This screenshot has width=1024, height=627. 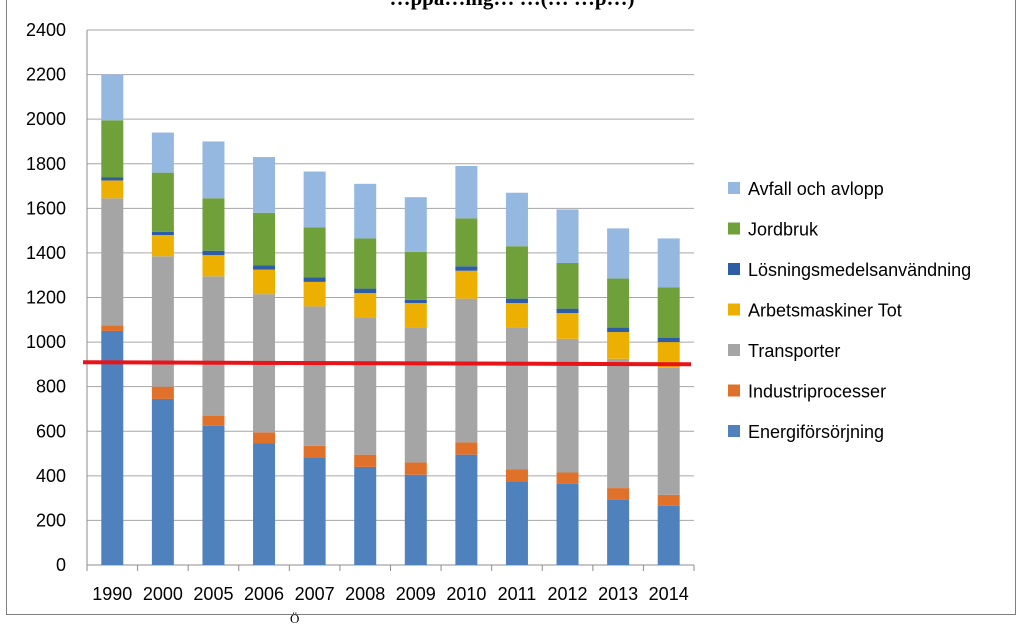 What do you see at coordinates (46, 208) in the screenshot?
I see `y-tick-label: 1600` at bounding box center [46, 208].